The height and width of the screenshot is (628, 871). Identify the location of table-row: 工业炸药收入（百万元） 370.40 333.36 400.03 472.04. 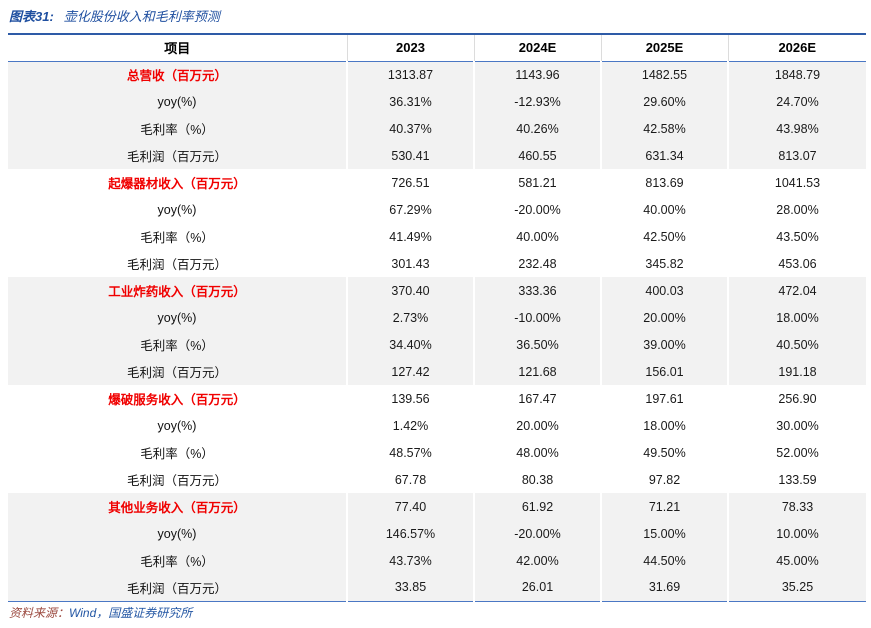
(437, 290).